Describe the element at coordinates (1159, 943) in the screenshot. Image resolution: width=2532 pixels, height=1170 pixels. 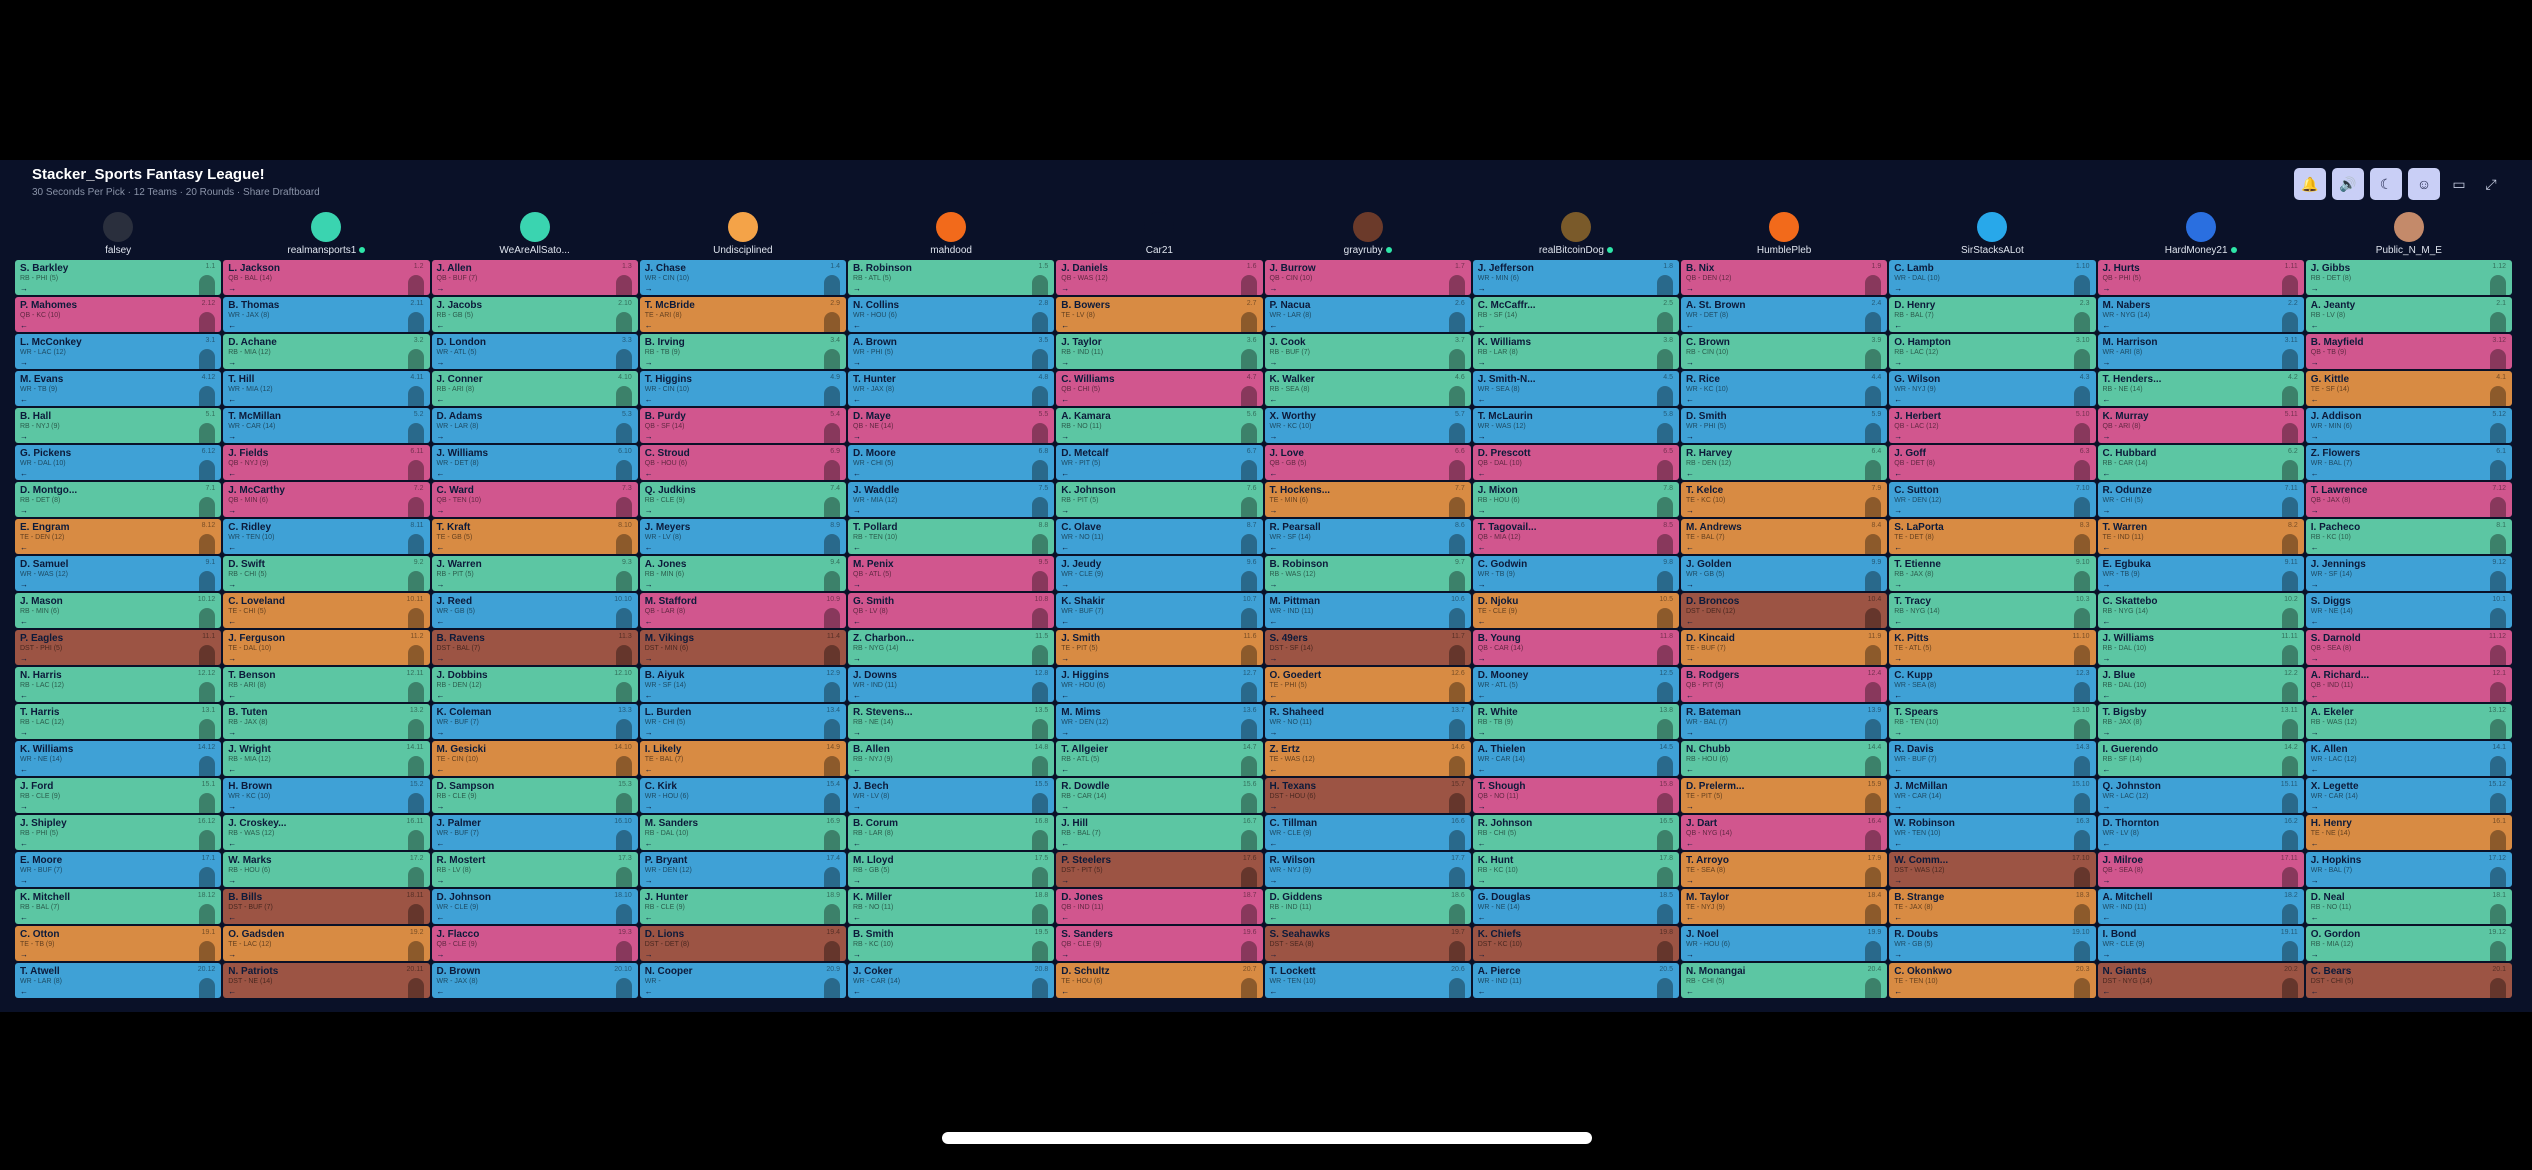
I see `pick-cell: S. Sanders 19.6 QB - CLE (9) →` at that location.